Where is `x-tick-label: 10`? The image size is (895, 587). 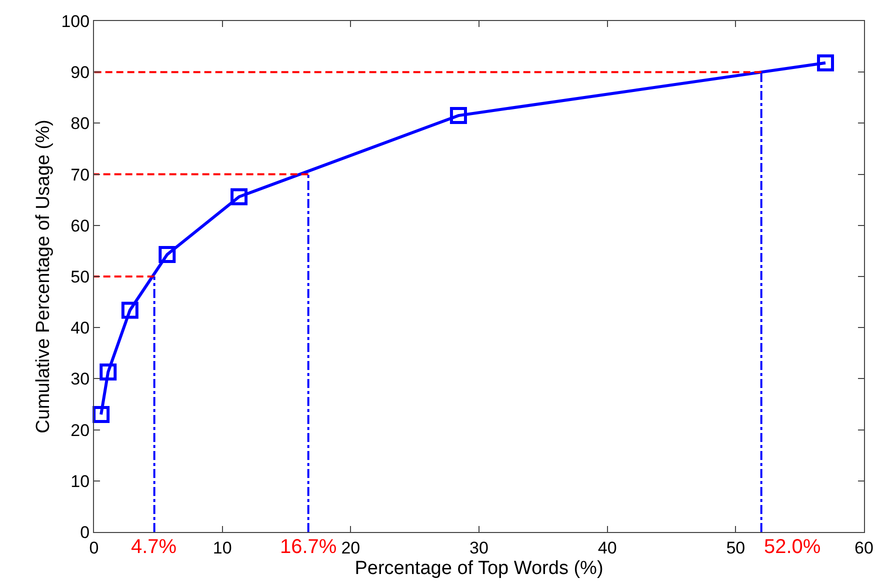
x-tick-label: 10 is located at coordinates (222, 548).